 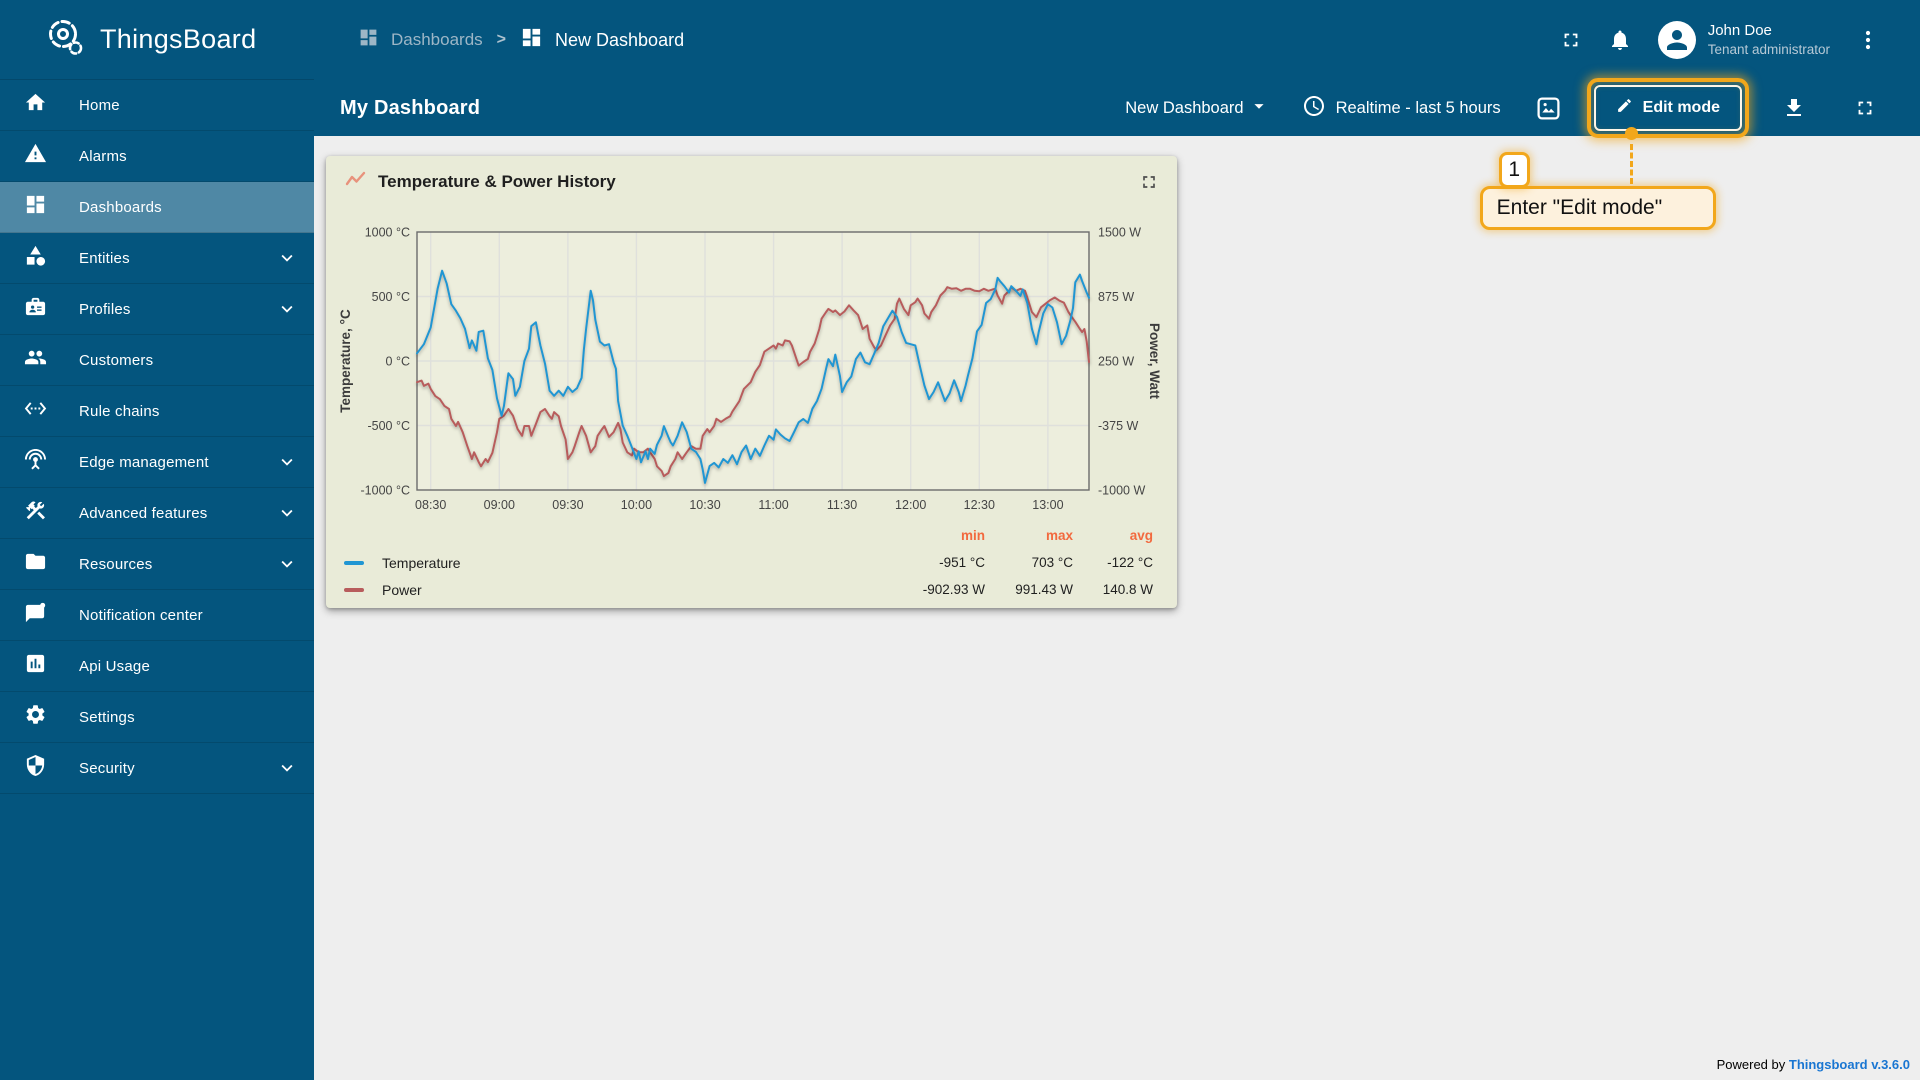 I want to click on user-menu: John Doe Tenant administrator, so click(x=1743, y=40).